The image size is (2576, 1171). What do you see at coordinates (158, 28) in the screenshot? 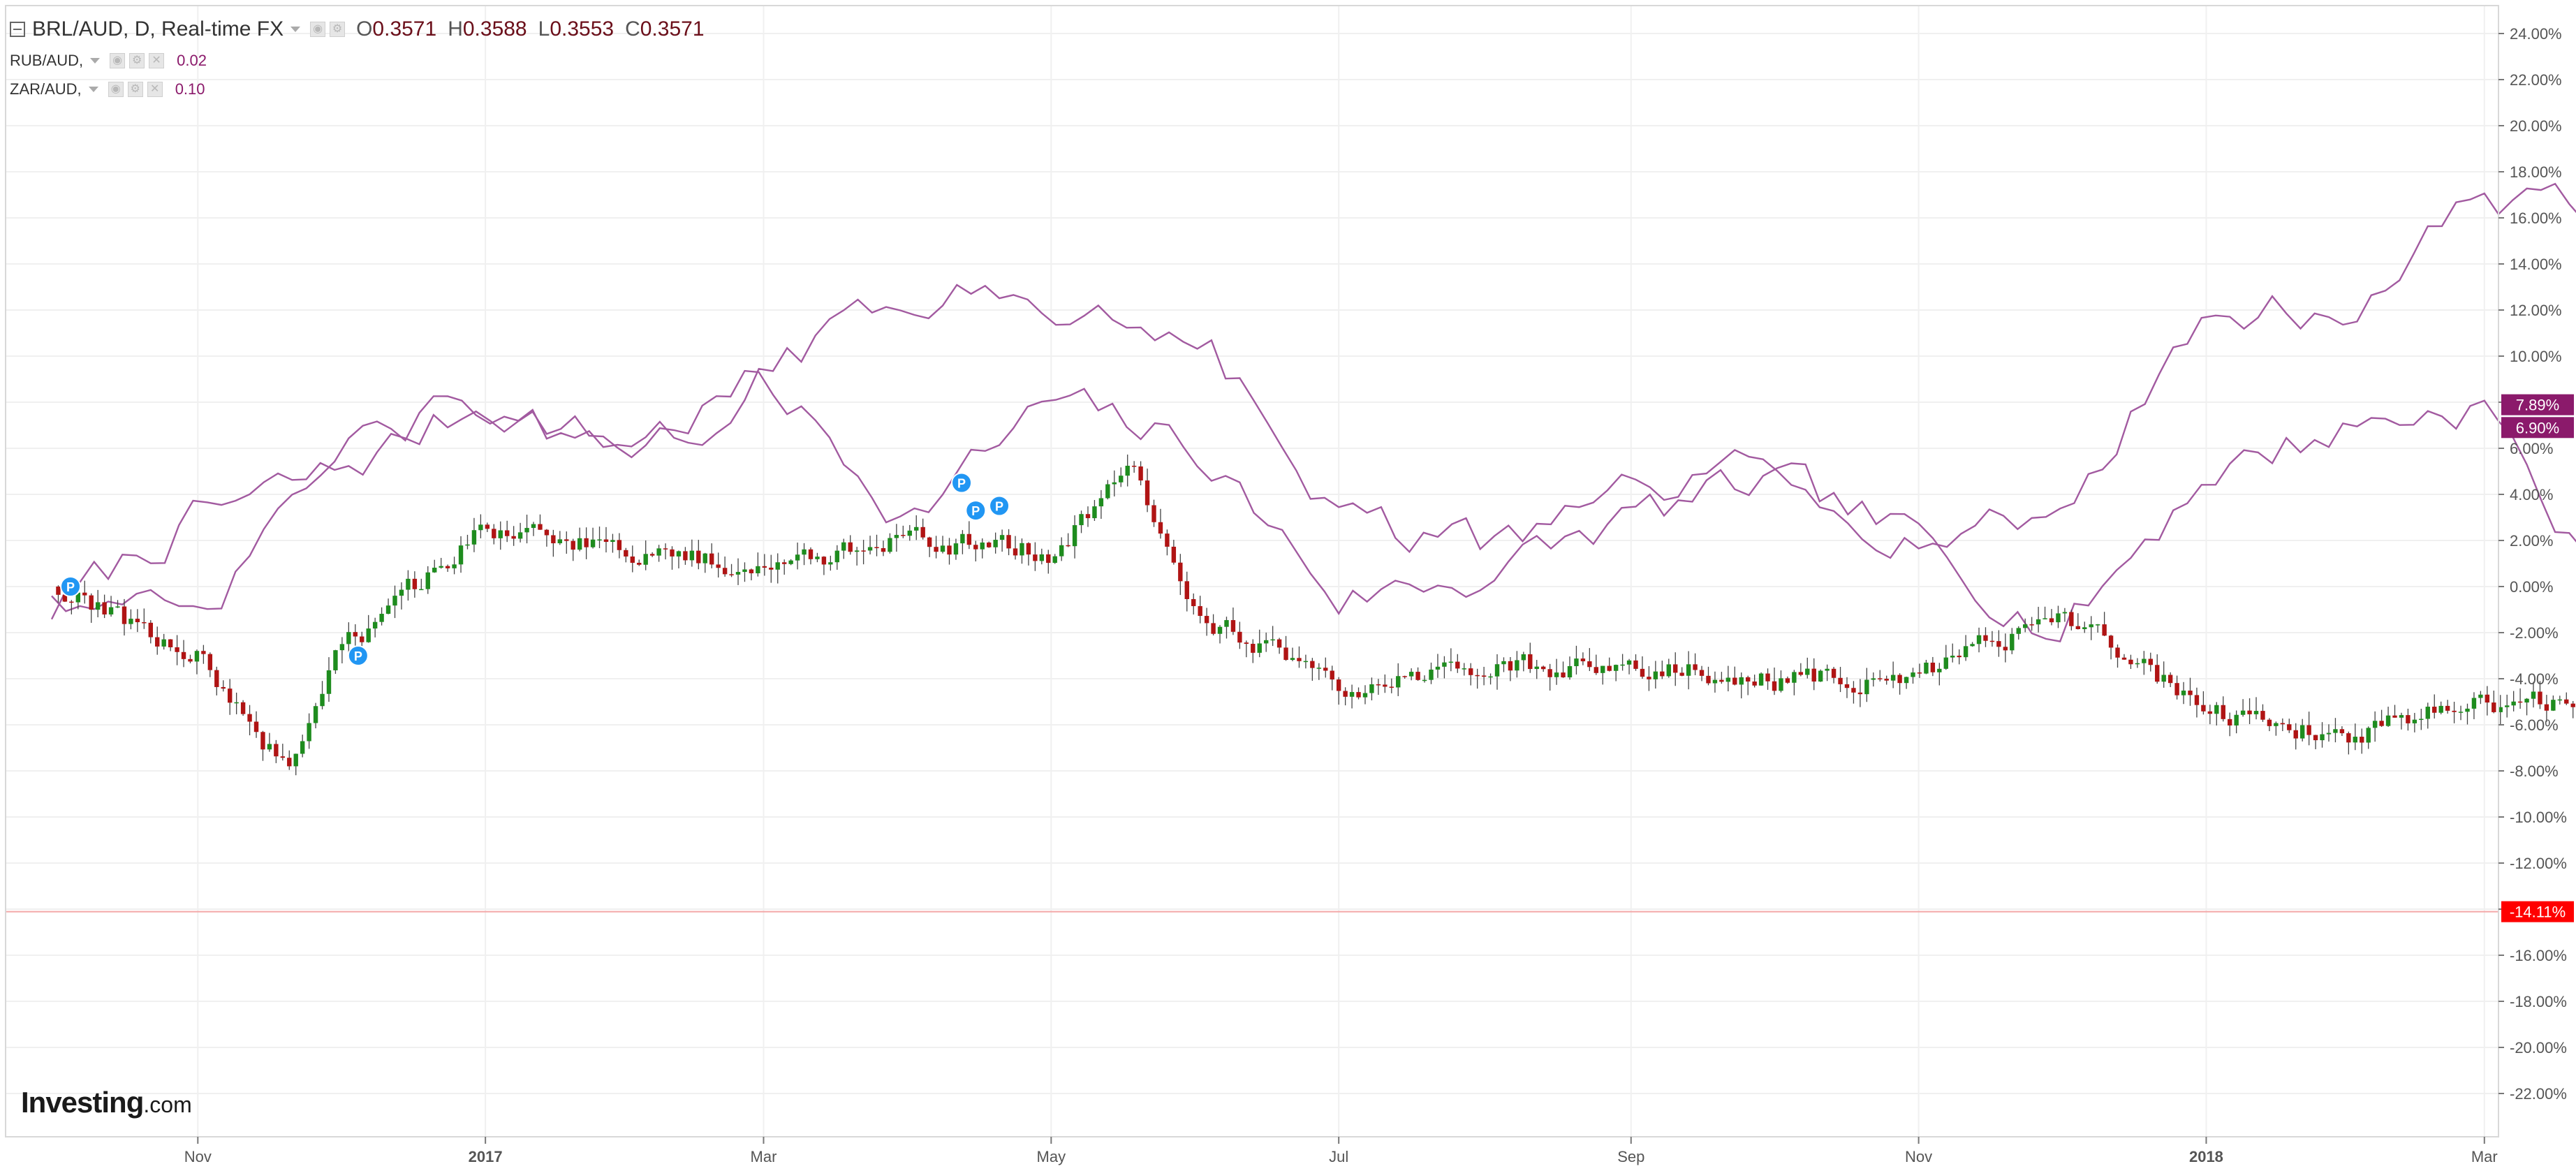
I see `main-symbol: BRL/AUD, D, Real-time FX` at bounding box center [158, 28].